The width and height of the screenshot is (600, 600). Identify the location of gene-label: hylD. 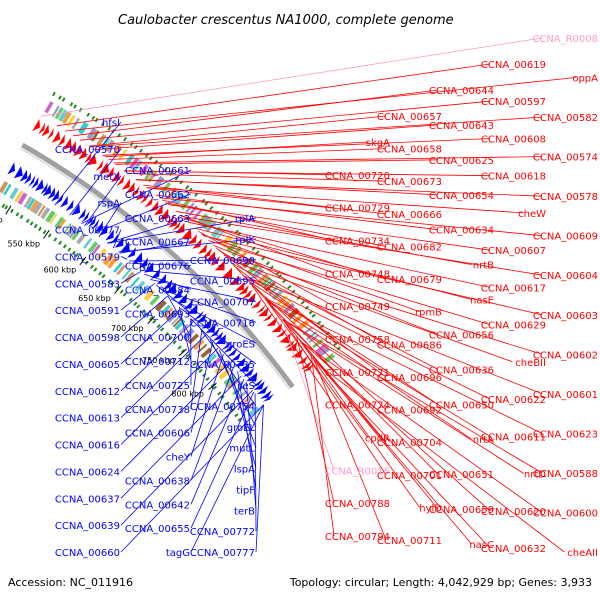
(430, 508).